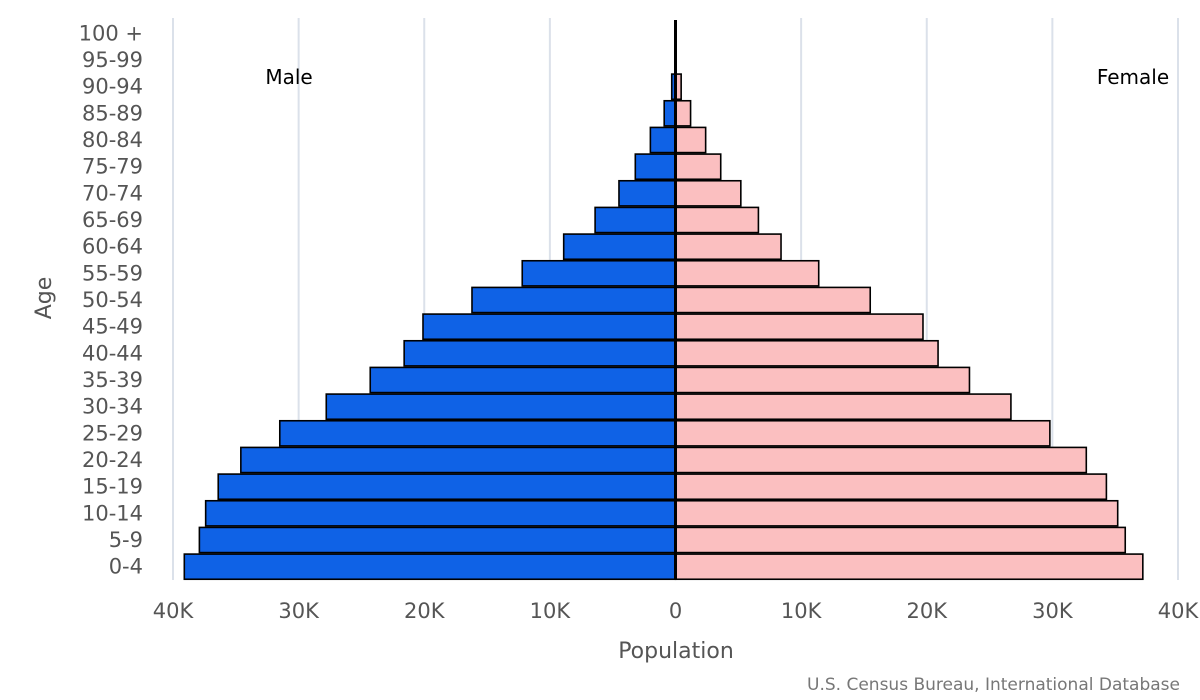 The width and height of the screenshot is (1200, 700). What do you see at coordinates (112, 273) in the screenshot?
I see `y-tick-label: 55-59` at bounding box center [112, 273].